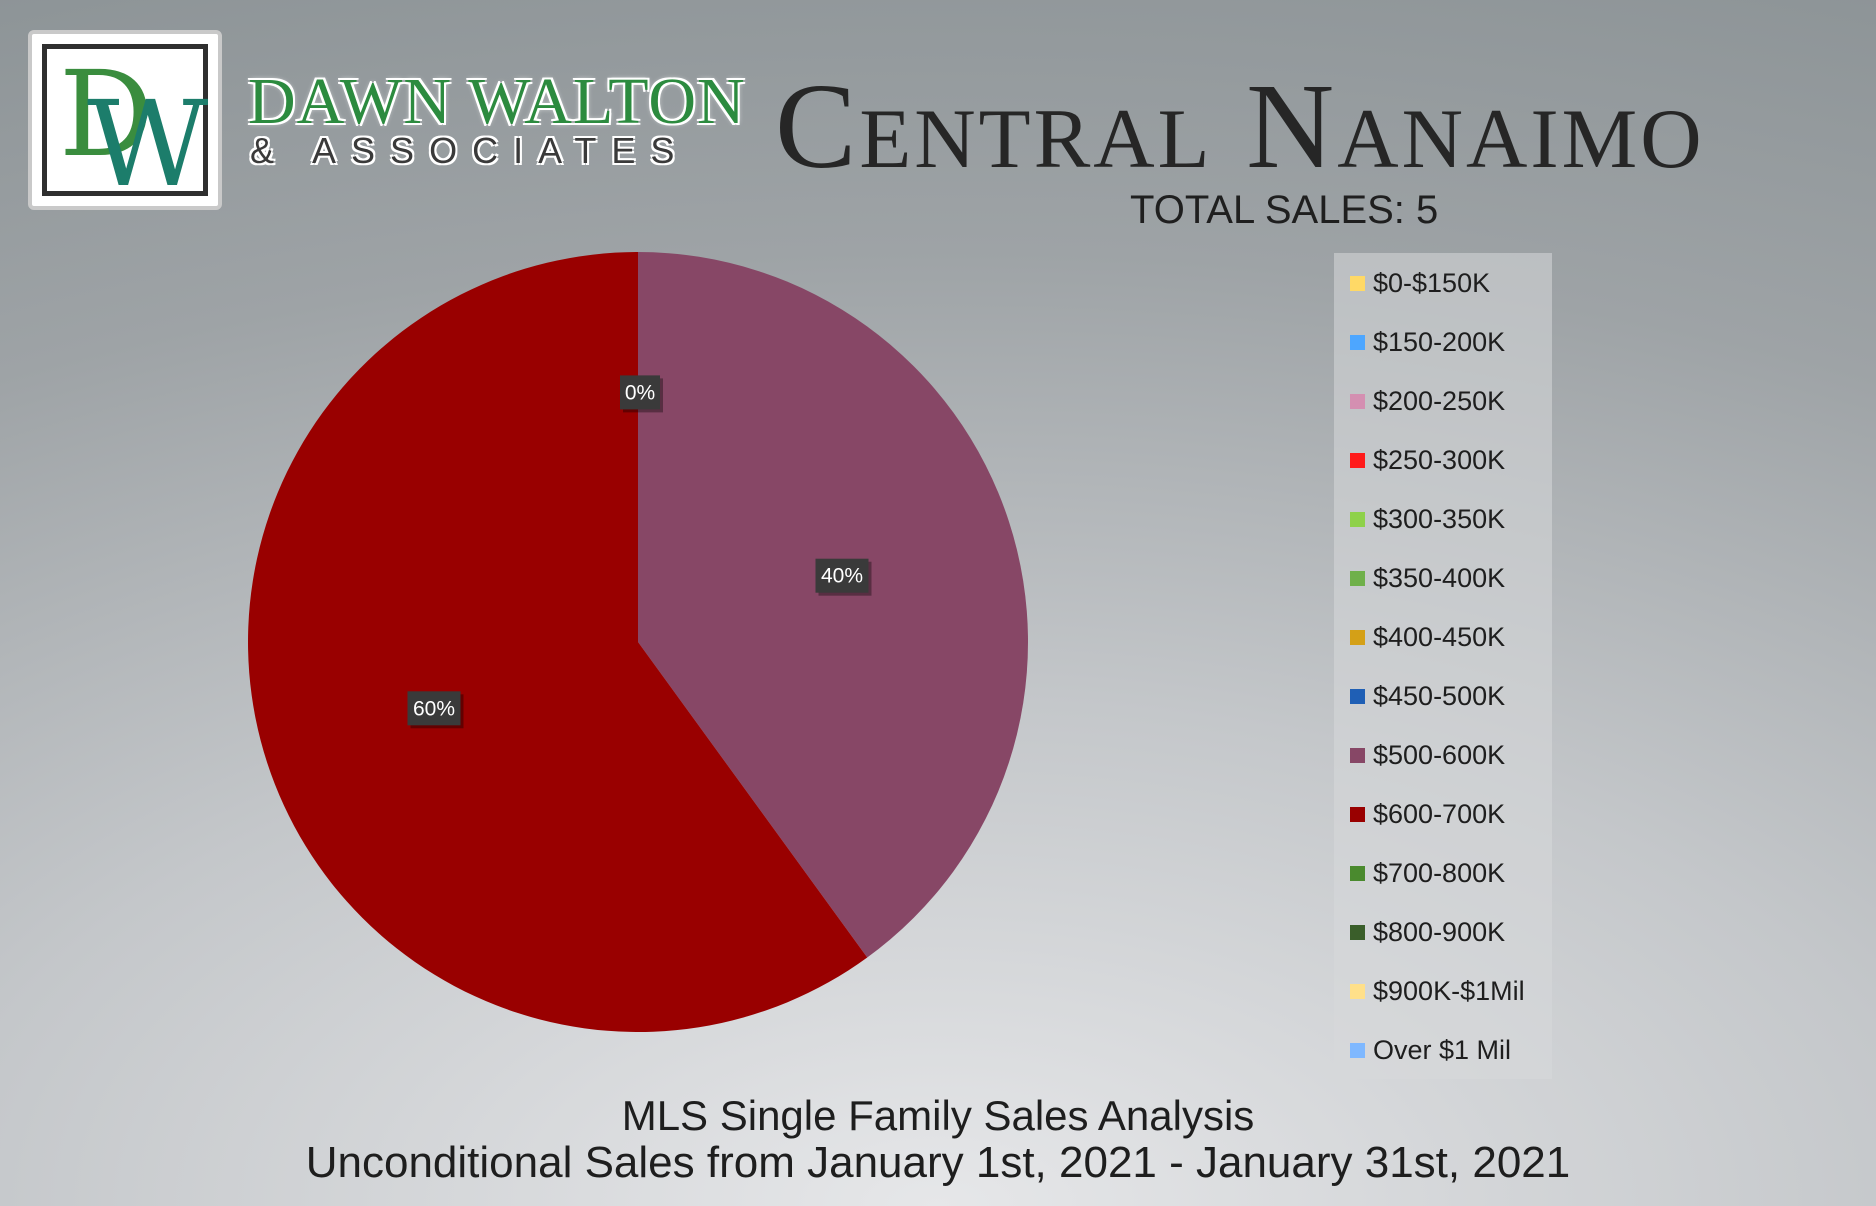 The width and height of the screenshot is (1876, 1206). I want to click on data-label-600-700k: 60%, so click(435, 710).